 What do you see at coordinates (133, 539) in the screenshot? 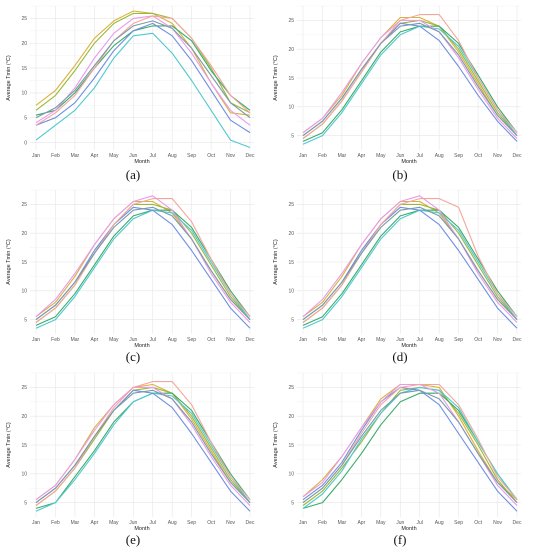
I see `panel-label: (e)` at bounding box center [133, 539].